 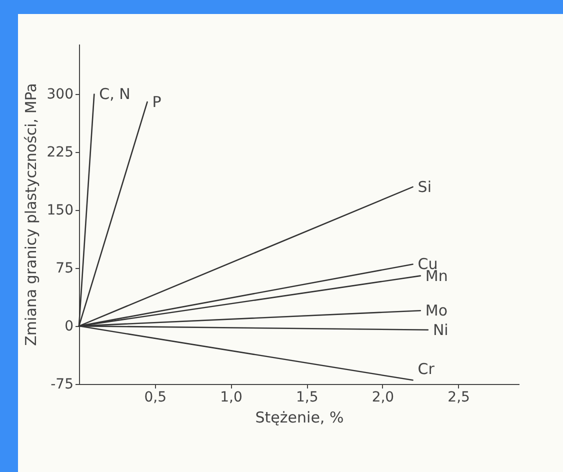 I want to click on y-tick-label: 150, so click(x=60, y=210).